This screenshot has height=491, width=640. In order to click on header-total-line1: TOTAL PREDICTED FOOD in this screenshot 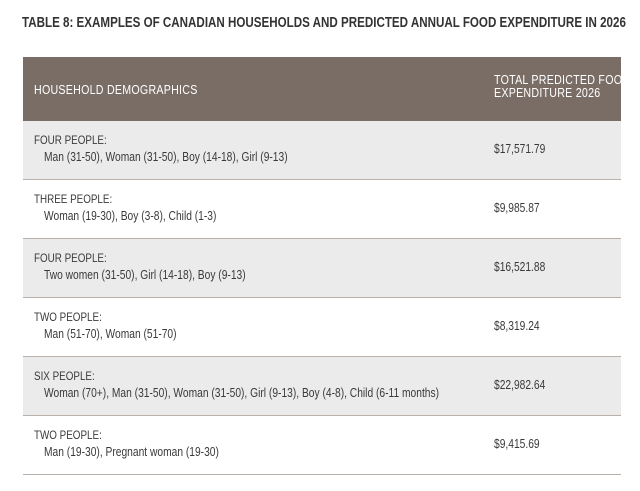, I will do `click(562, 79)`.